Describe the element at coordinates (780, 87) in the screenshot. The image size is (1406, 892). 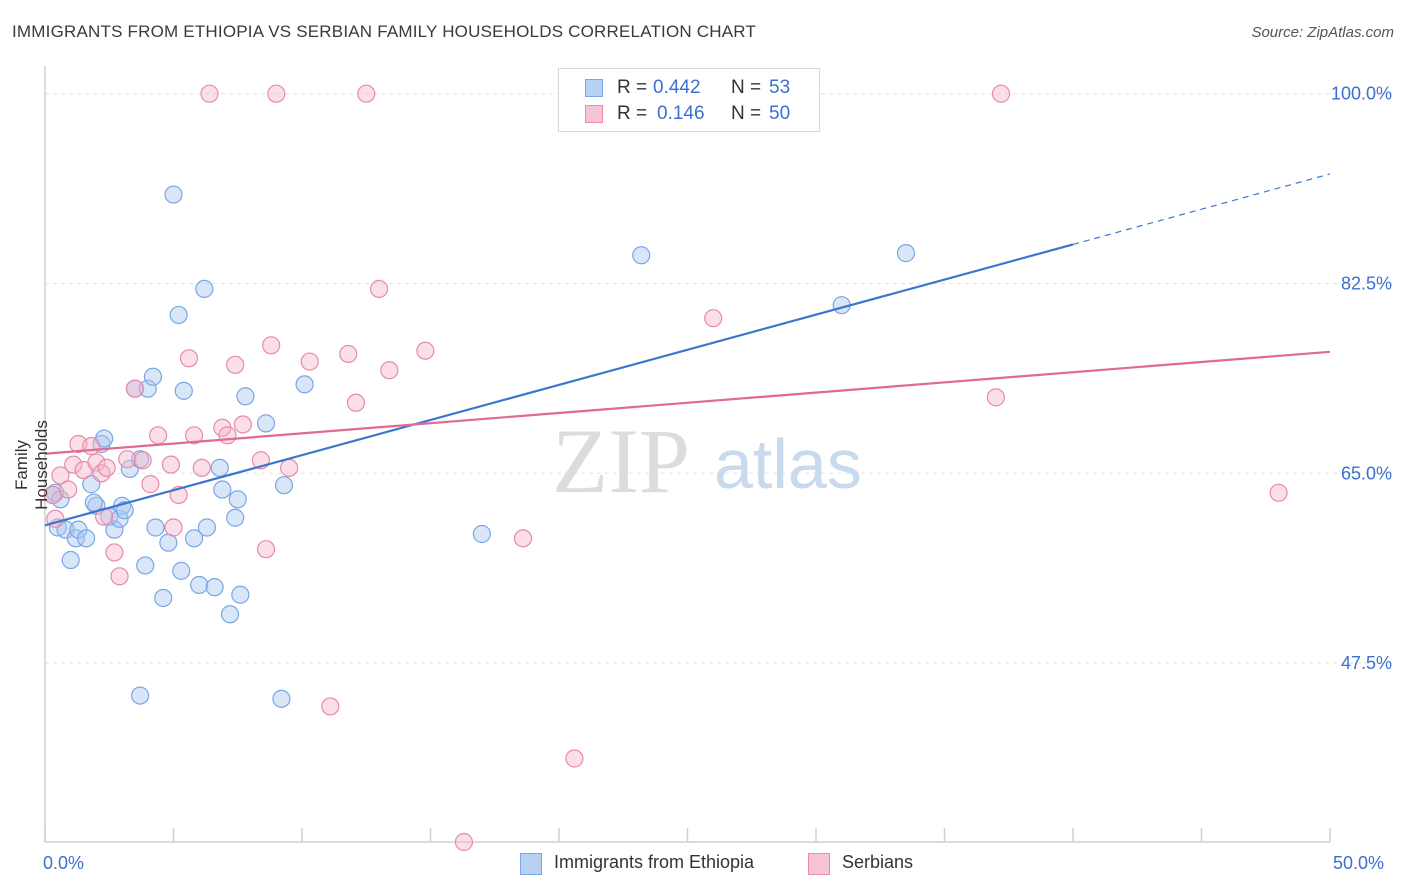
I see `legend-n-value-ethiopia: 53` at that location.